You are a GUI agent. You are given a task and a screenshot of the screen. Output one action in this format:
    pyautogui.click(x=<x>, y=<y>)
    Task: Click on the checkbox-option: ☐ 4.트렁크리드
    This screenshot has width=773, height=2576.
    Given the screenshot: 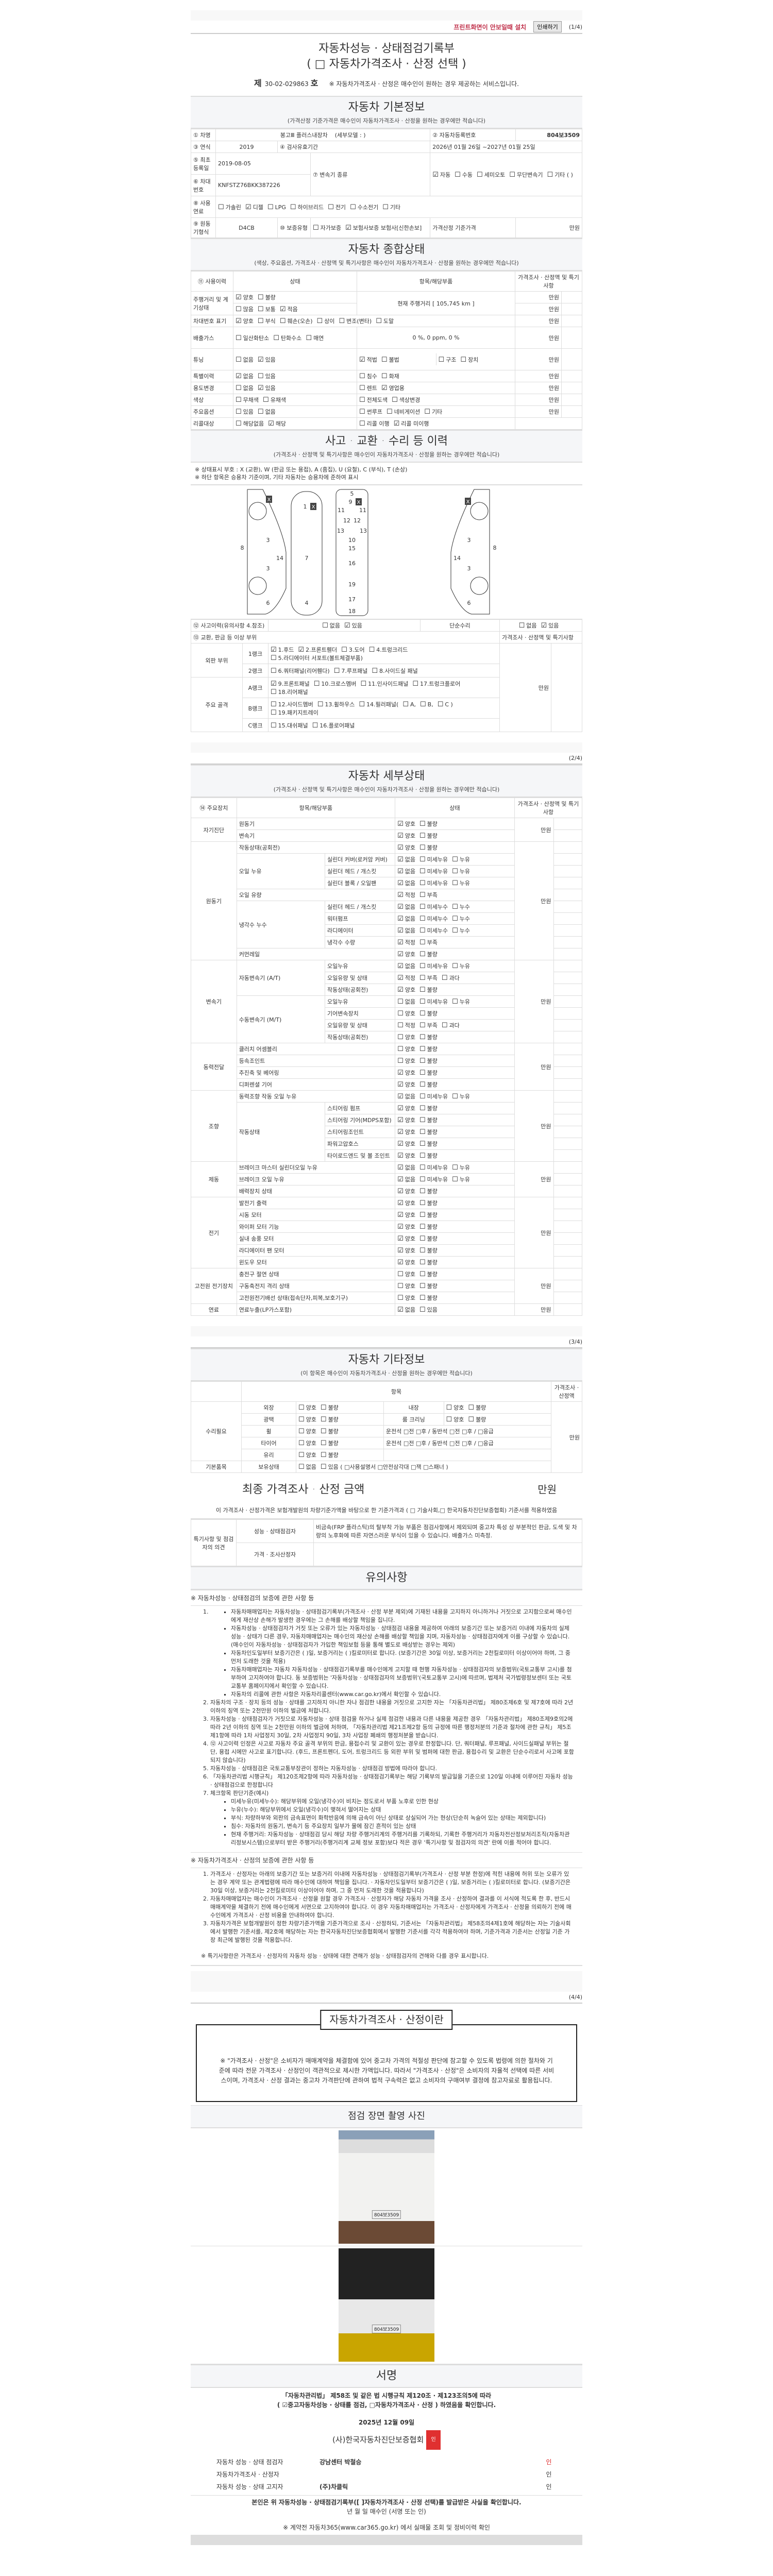 What is the action you would take?
    pyautogui.click(x=388, y=650)
    